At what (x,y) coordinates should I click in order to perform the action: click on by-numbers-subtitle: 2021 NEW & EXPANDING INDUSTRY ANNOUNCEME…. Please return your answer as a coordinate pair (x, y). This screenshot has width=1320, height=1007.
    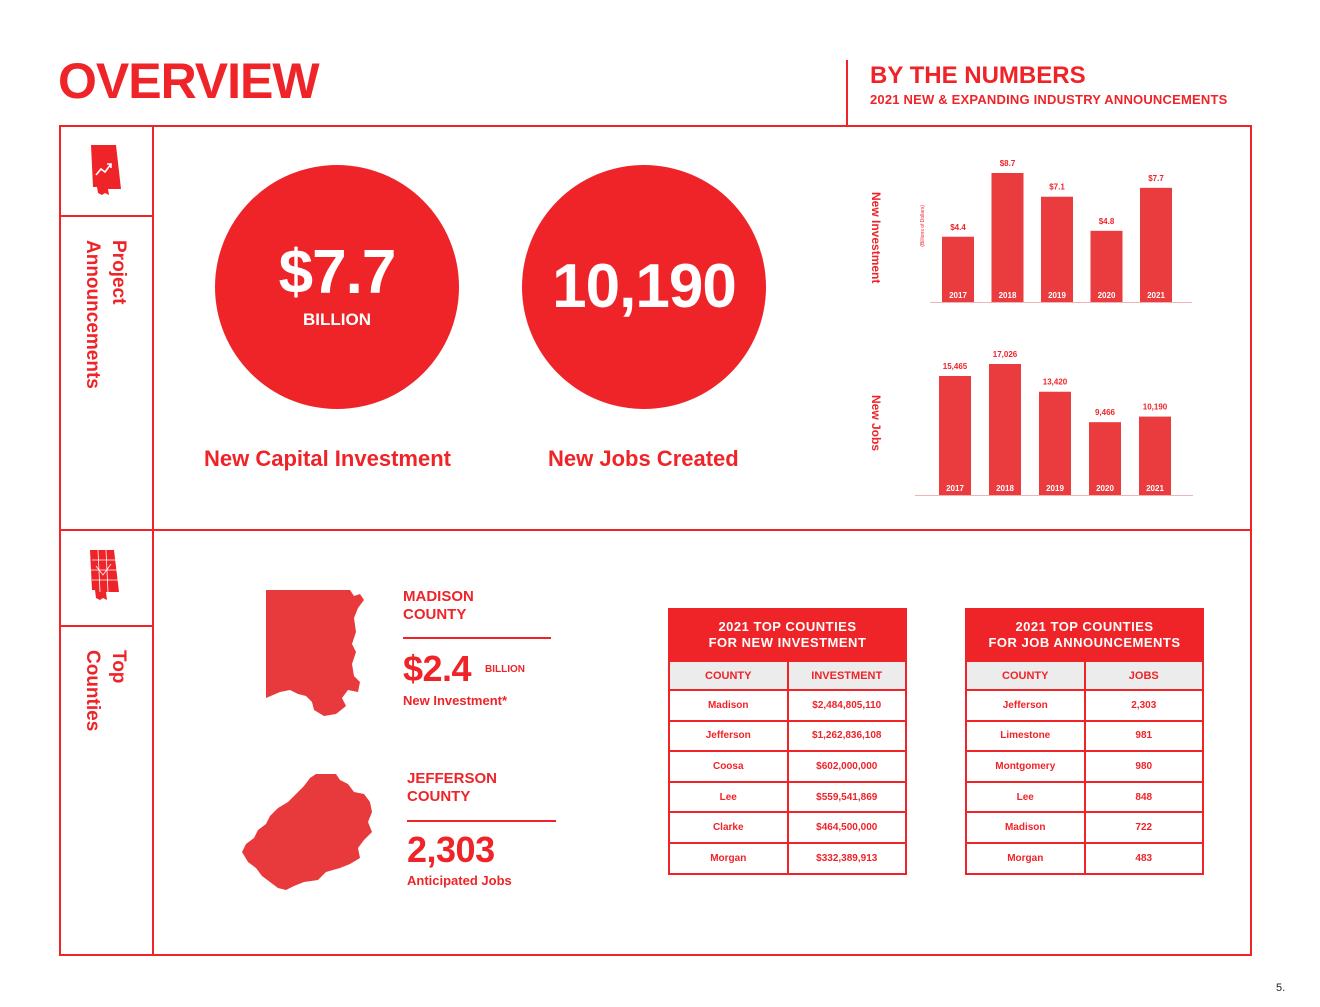
    Looking at the image, I should click on (1049, 99).